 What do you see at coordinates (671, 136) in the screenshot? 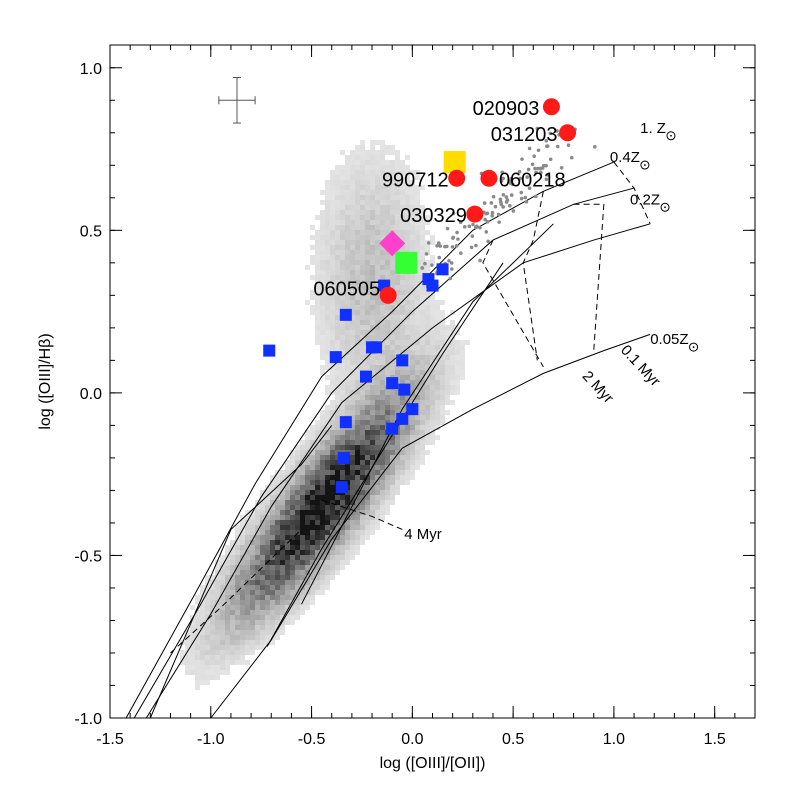
I see `solar-symbol-icon` at bounding box center [671, 136].